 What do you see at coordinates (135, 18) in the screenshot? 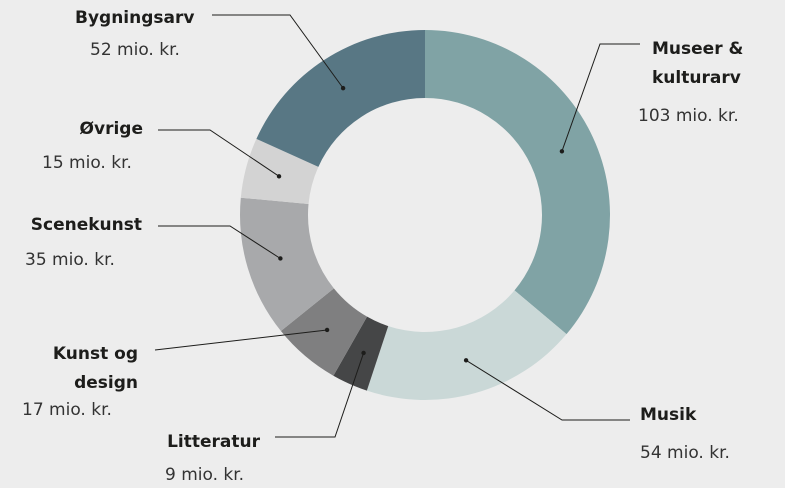
I see `category-label: Bygningsarv` at bounding box center [135, 18].